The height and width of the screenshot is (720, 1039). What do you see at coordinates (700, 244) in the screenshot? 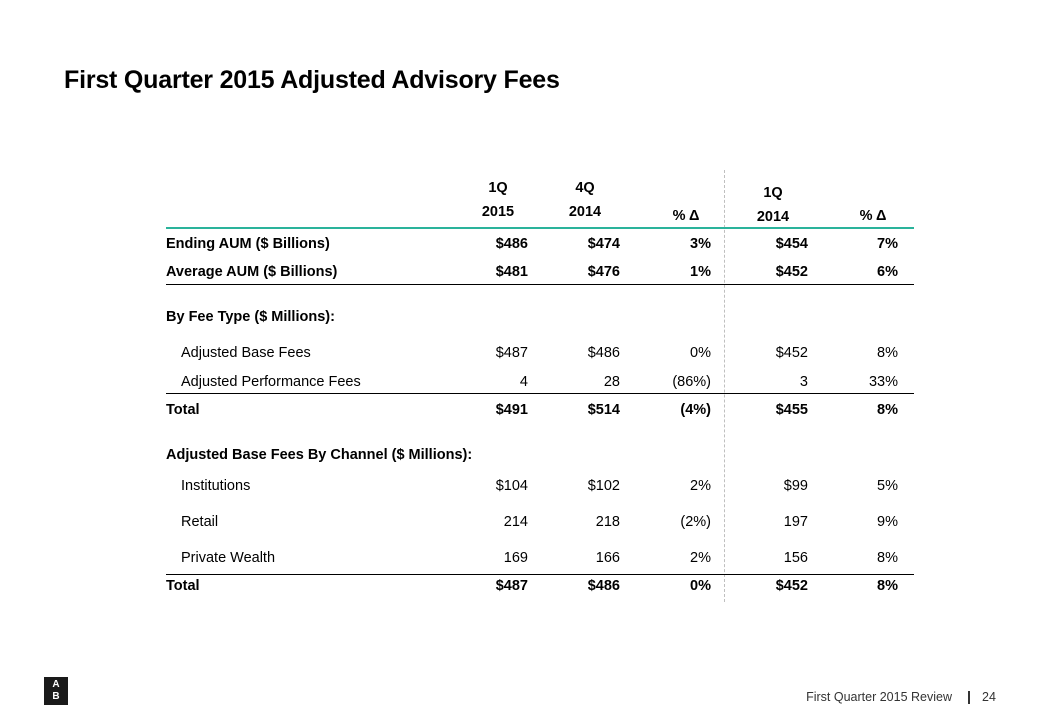
I see `cell: 3%` at bounding box center [700, 244].